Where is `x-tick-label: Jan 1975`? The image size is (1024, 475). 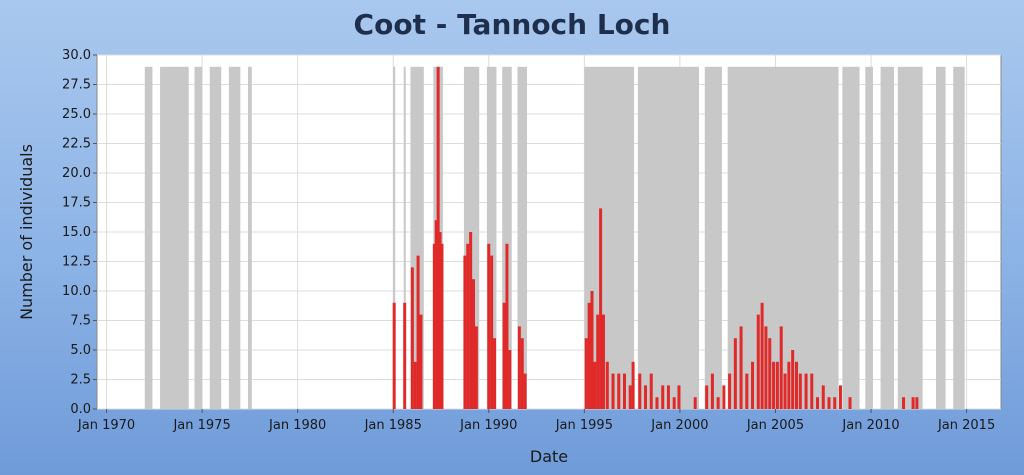 x-tick-label: Jan 1975 is located at coordinates (201, 425).